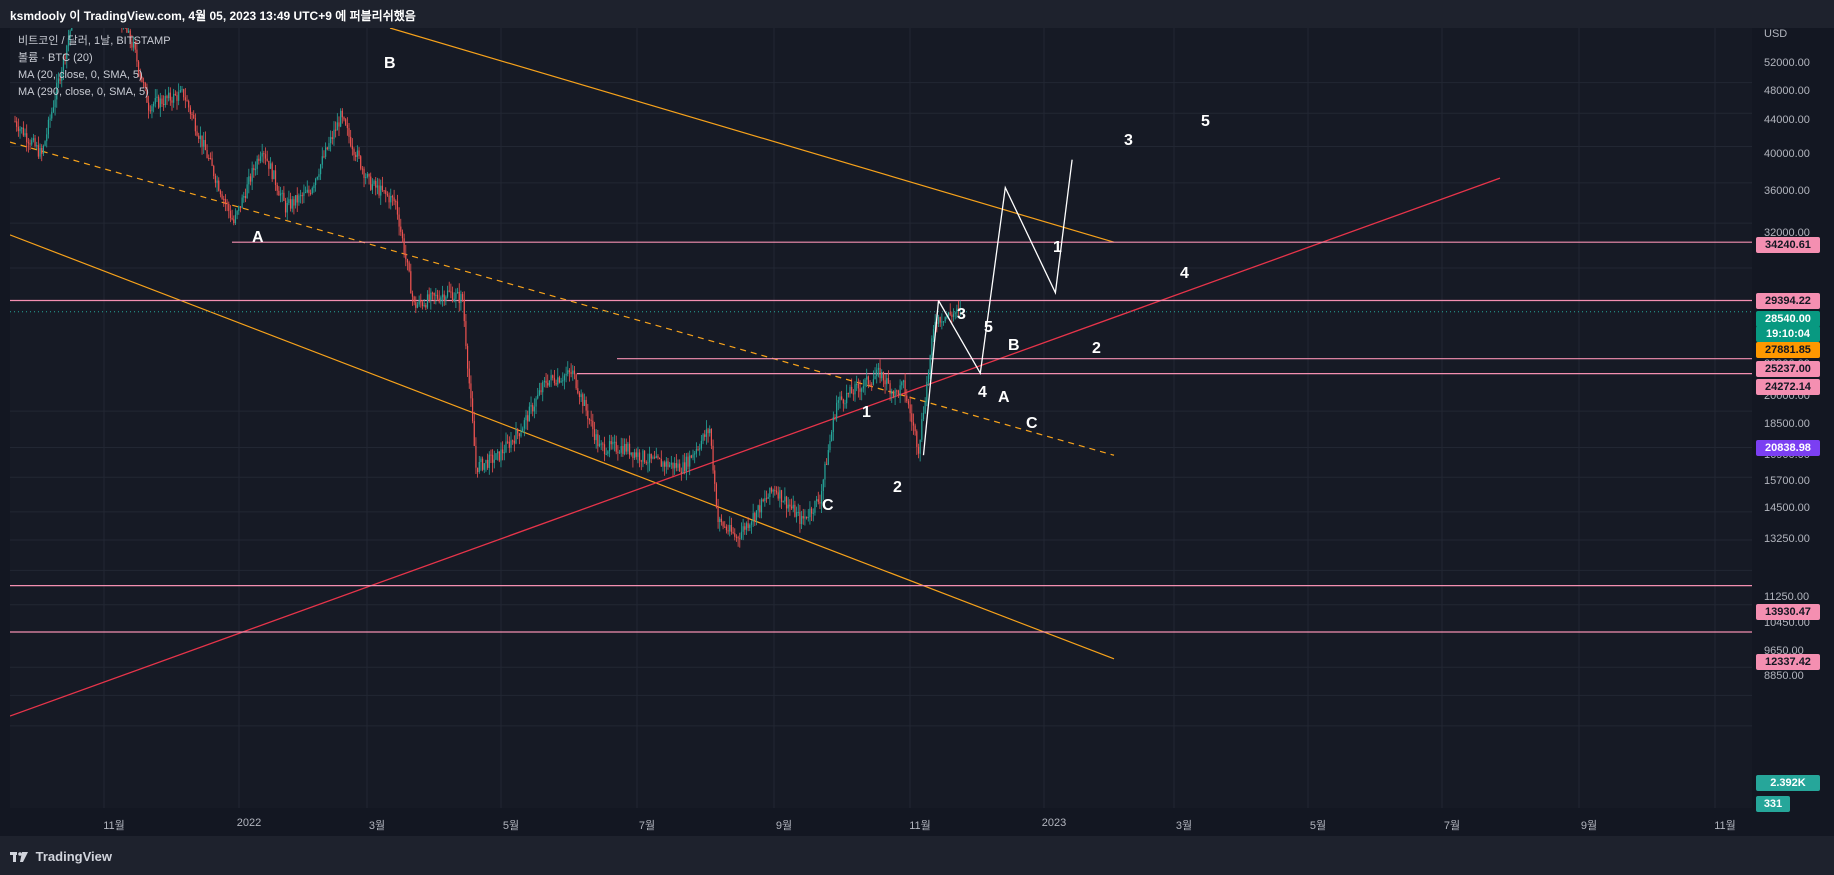  What do you see at coordinates (61, 856) in the screenshot?
I see `tradingview-logo: TradingView` at bounding box center [61, 856].